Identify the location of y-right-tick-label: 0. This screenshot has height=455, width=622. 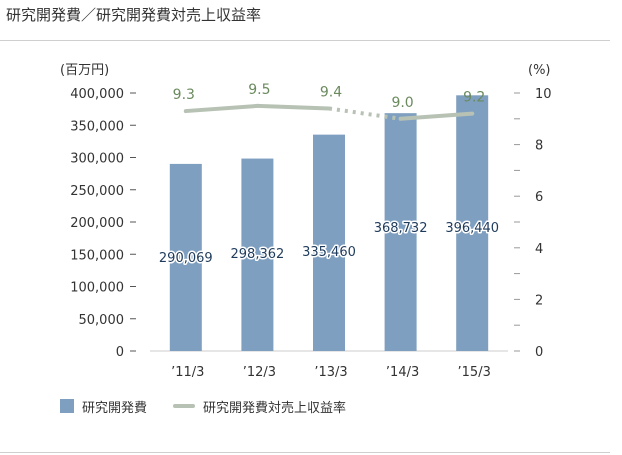
(539, 352).